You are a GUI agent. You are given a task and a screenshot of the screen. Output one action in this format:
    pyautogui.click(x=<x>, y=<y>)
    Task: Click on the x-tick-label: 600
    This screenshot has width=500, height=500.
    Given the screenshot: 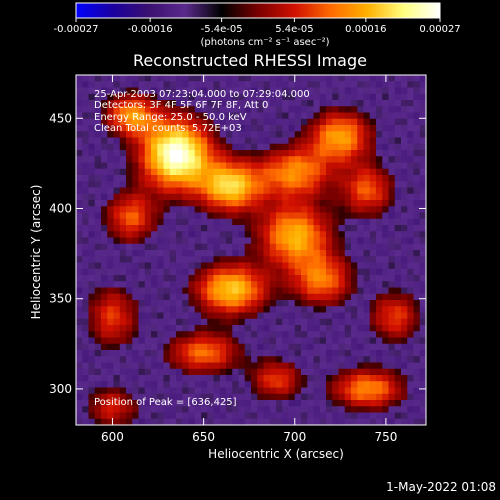 What is the action you would take?
    pyautogui.click(x=112, y=437)
    